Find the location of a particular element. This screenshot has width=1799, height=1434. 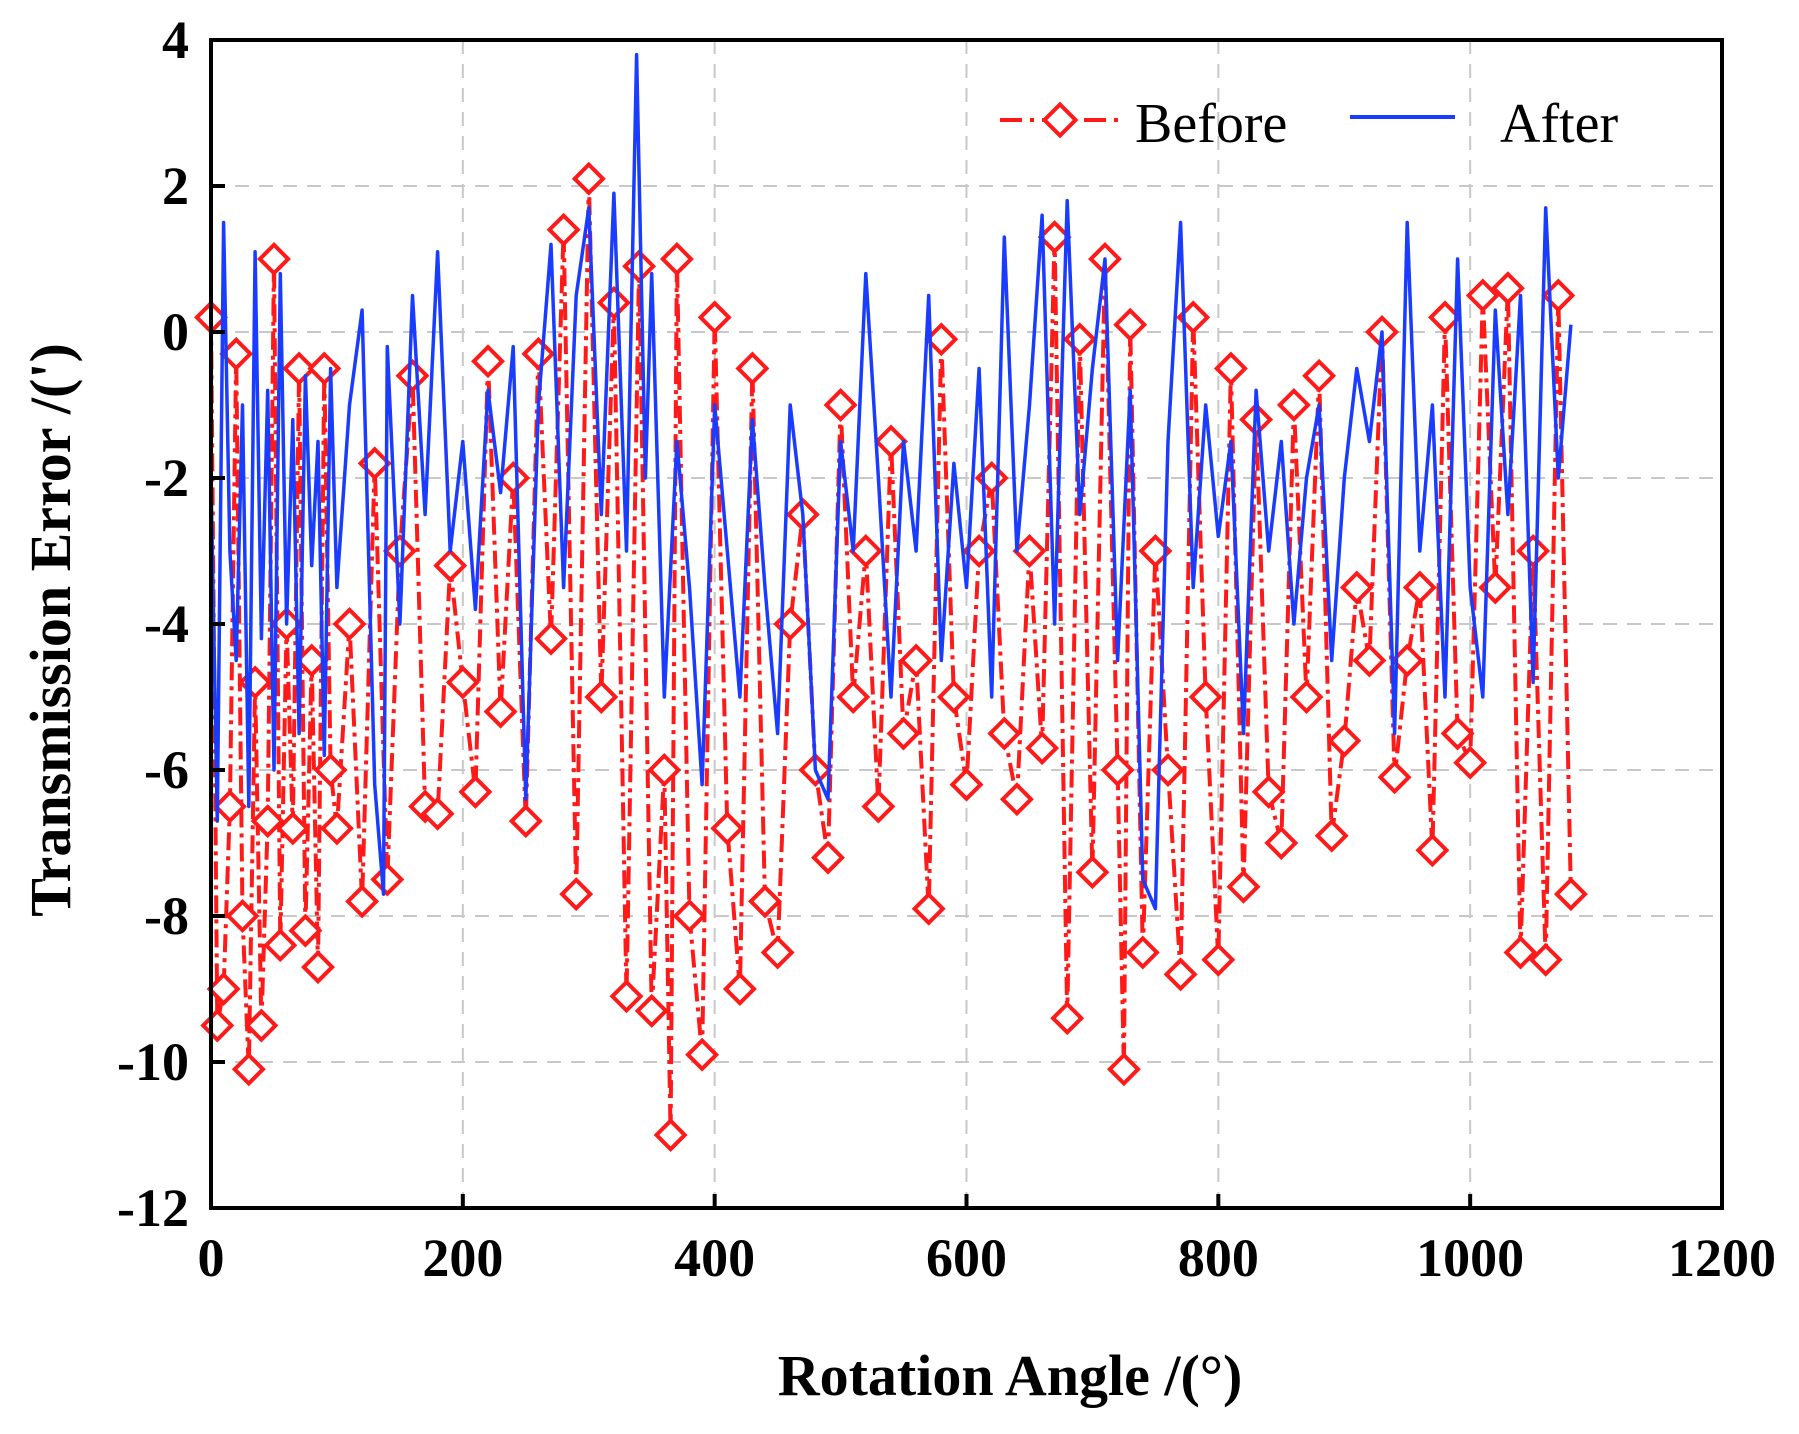

y-tick-label: -2 is located at coordinates (166, 478).